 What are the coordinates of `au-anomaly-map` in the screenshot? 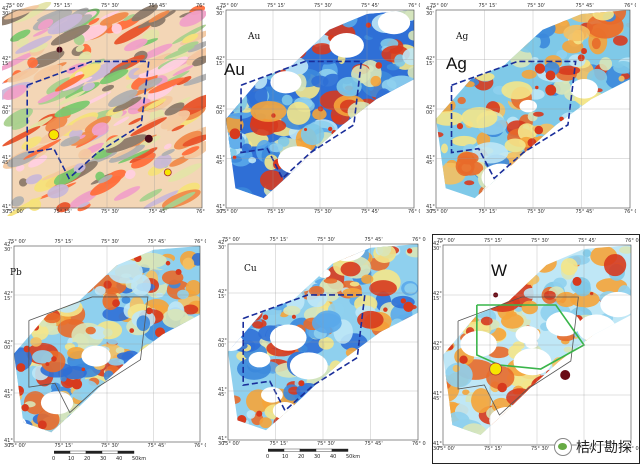 It's located at (320, 109).